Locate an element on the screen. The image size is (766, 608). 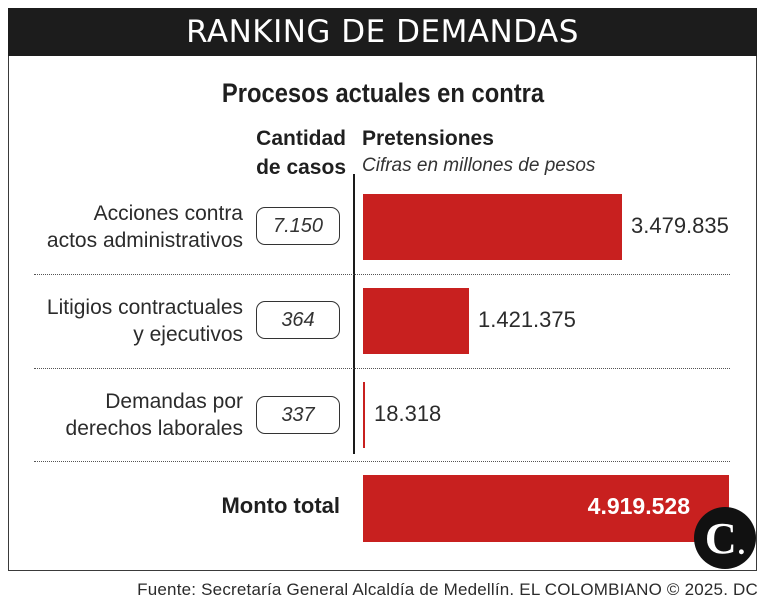
row-label-demandas: Demandas por derechos laborales is located at coordinates (131, 415).